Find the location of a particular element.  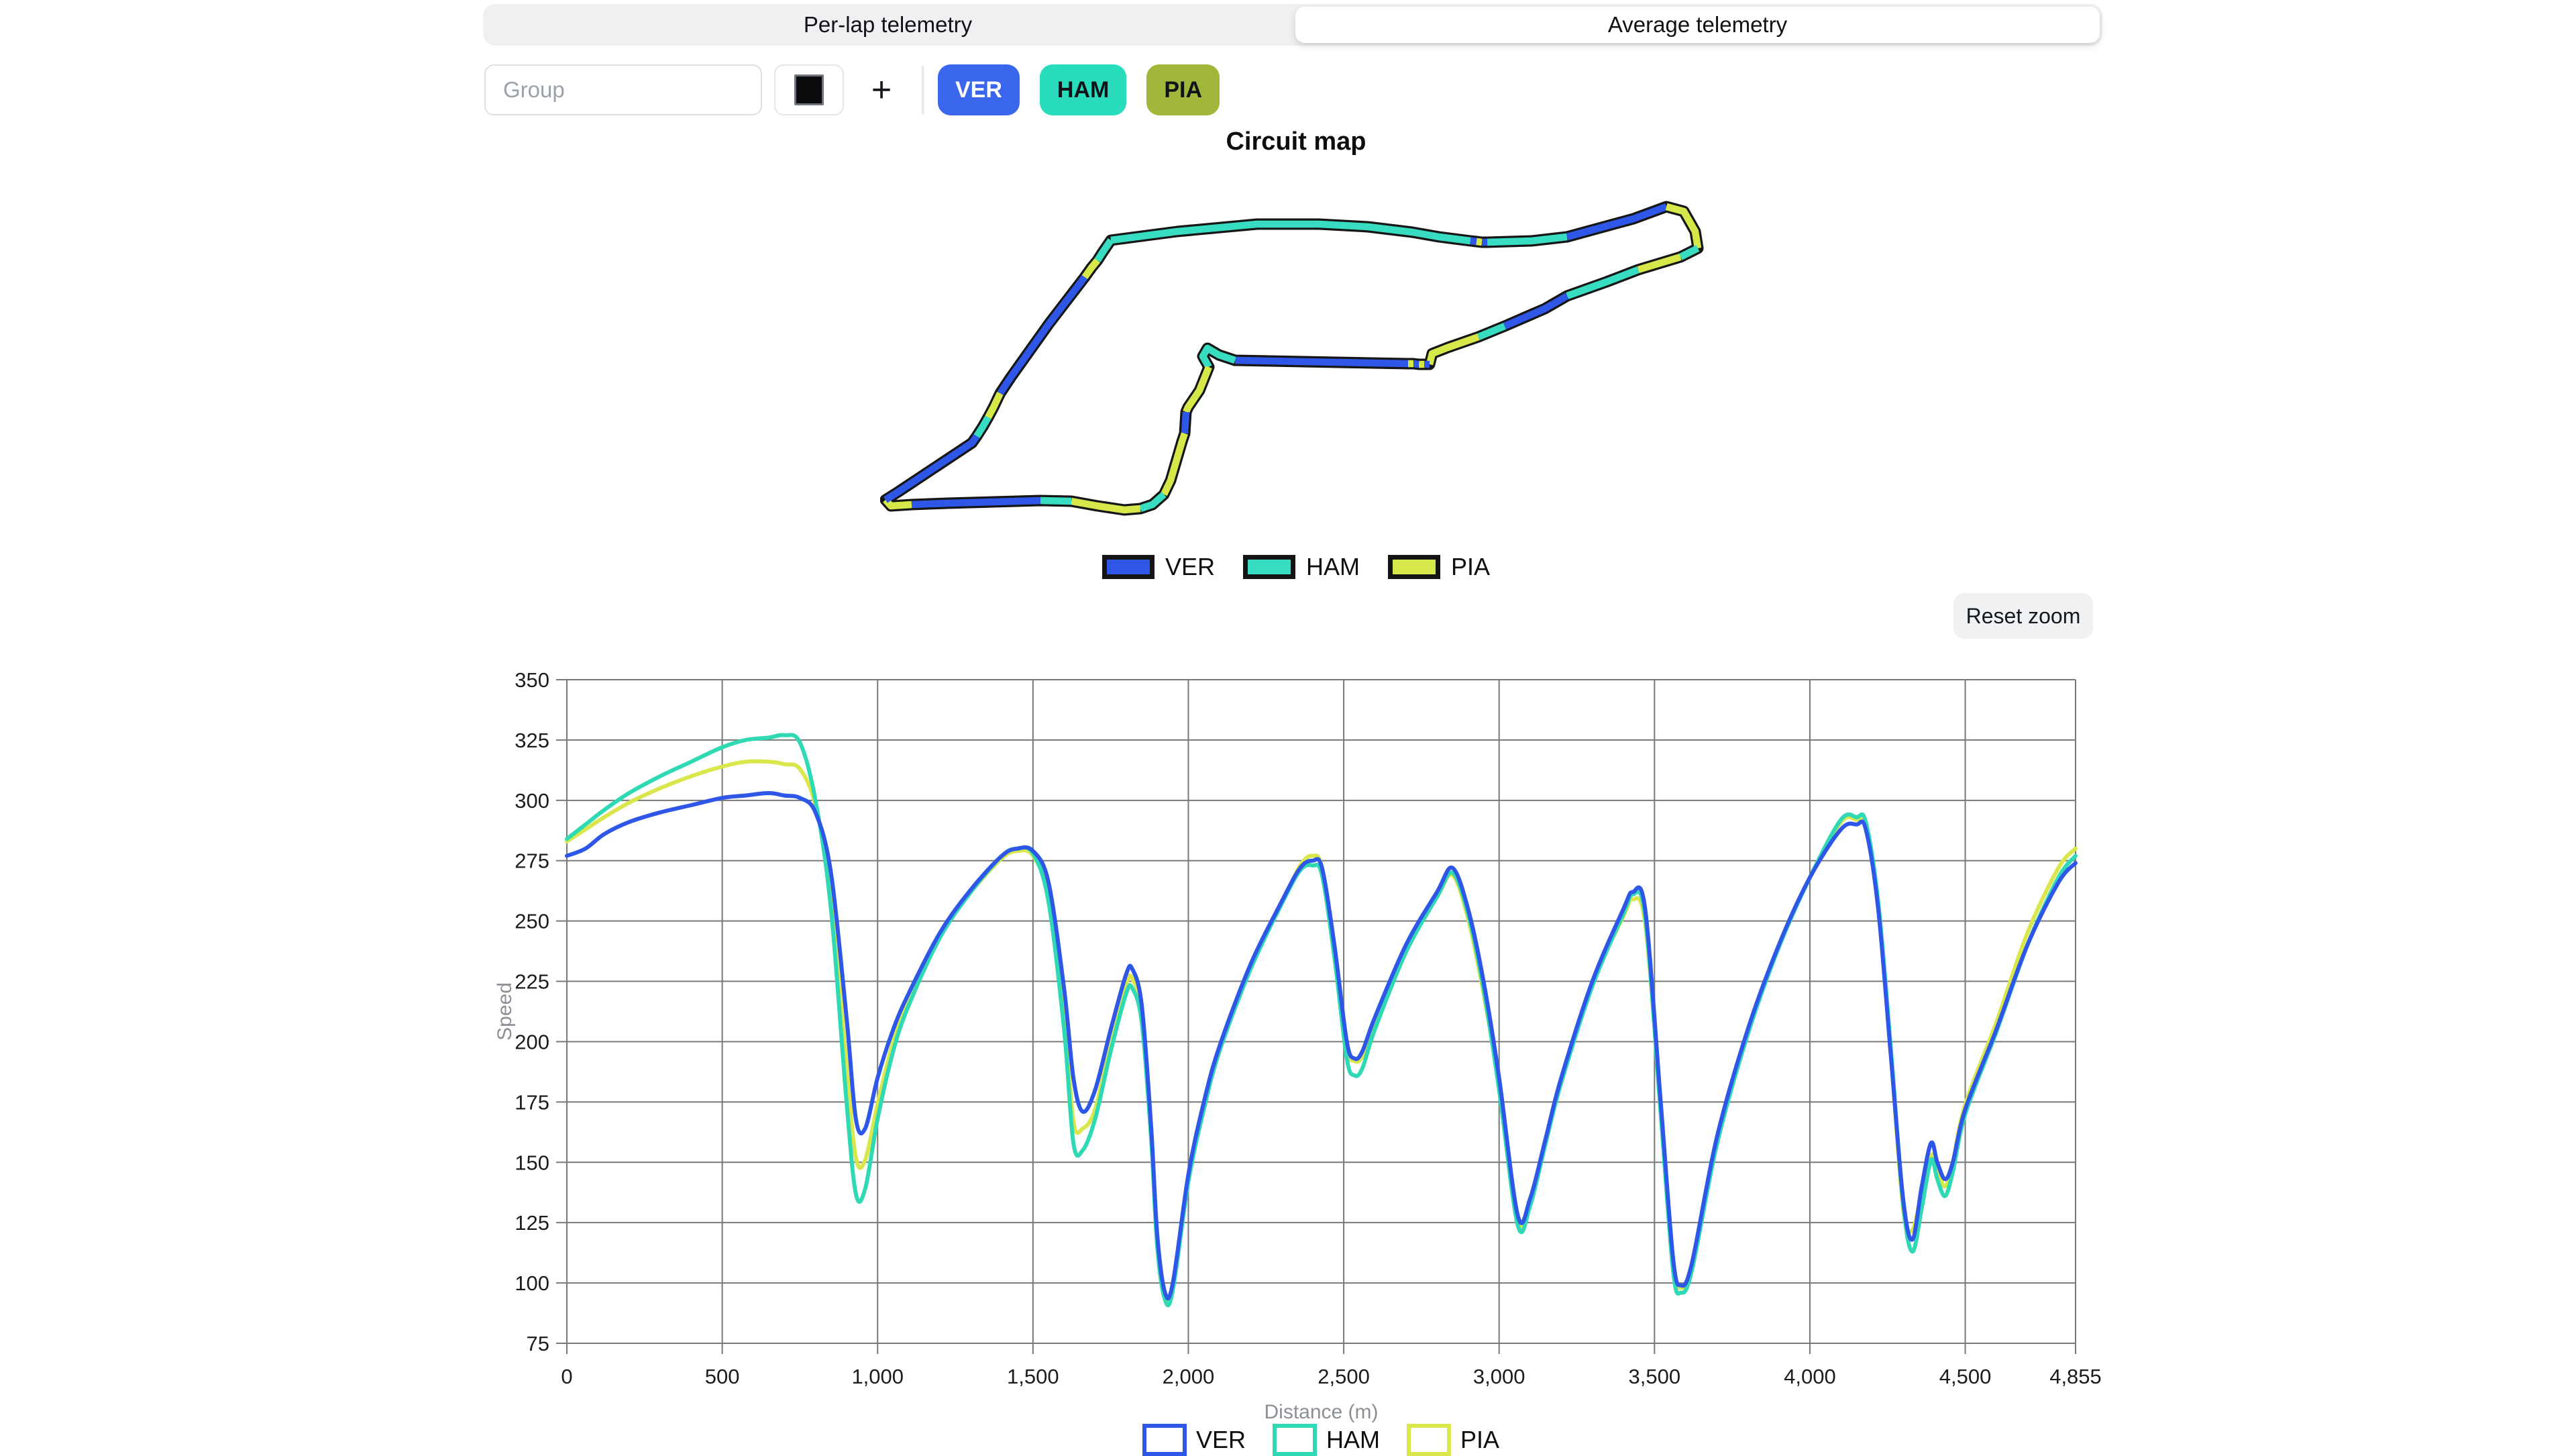

y-tick-label: 100 is located at coordinates (532, 1283).